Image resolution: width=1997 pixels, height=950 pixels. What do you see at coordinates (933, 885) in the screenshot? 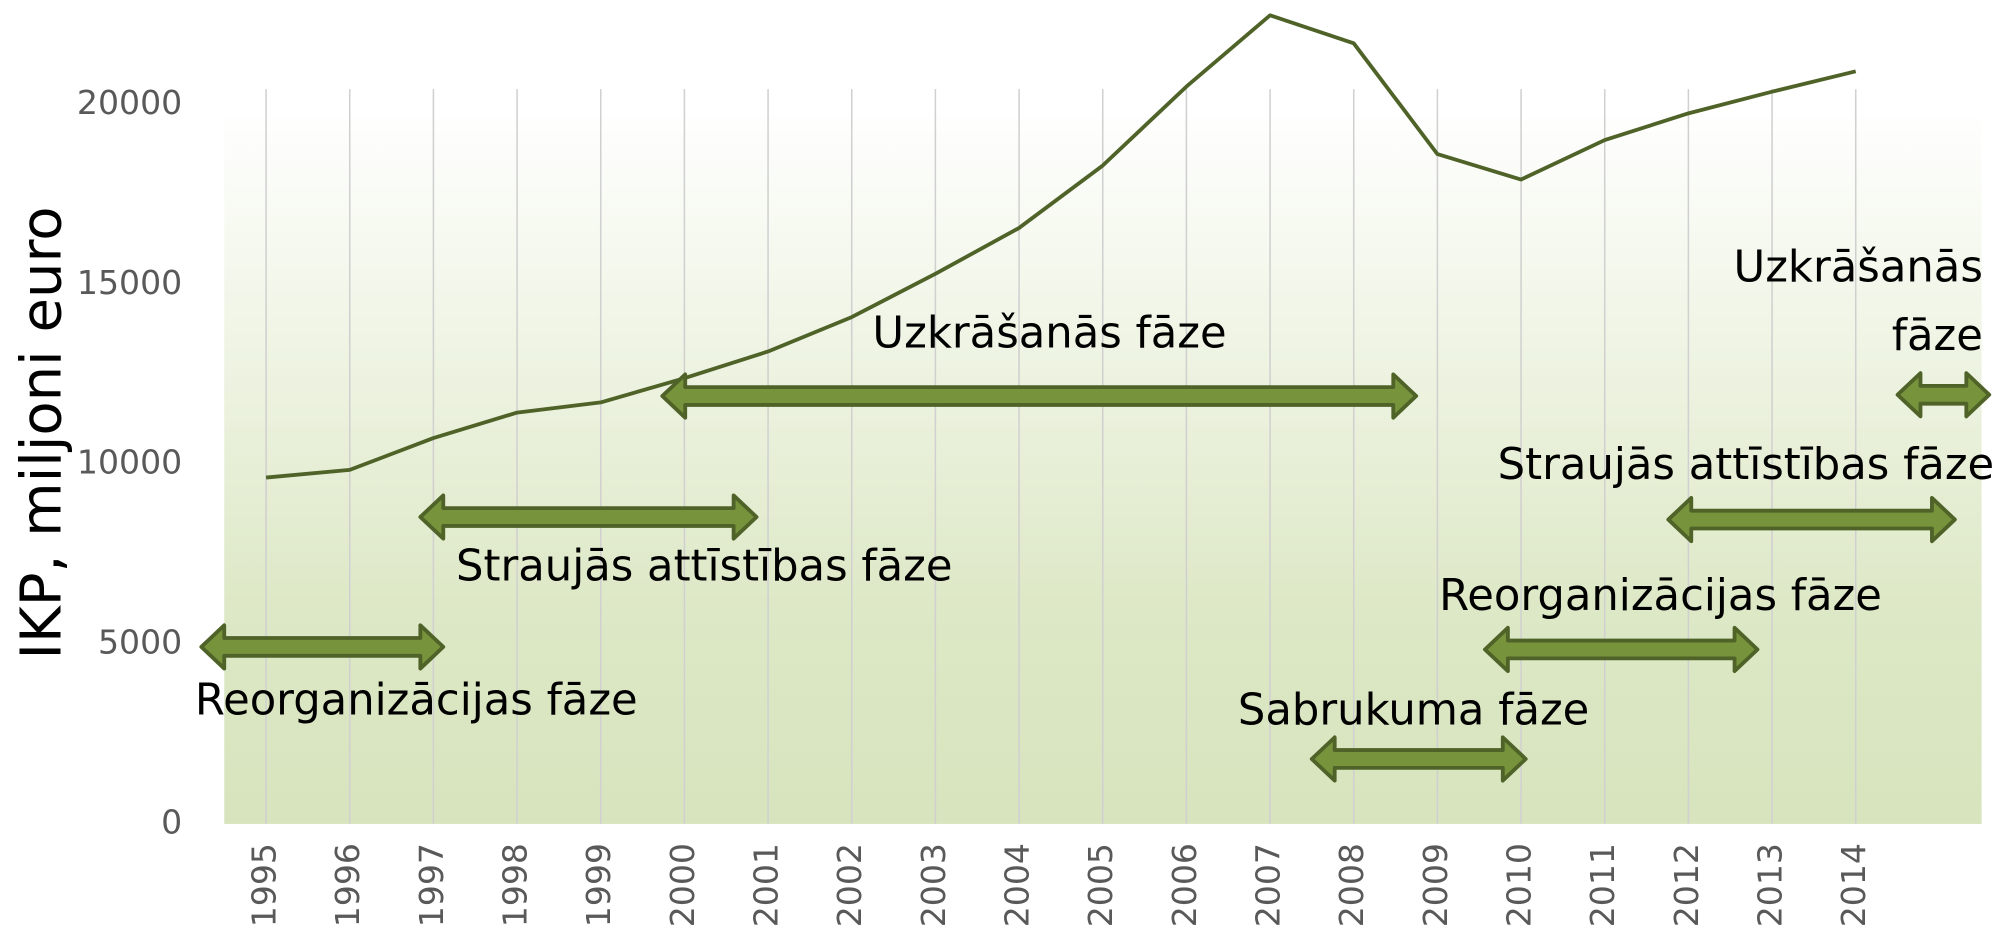
I see `x-tick-label: 2003` at bounding box center [933, 885].